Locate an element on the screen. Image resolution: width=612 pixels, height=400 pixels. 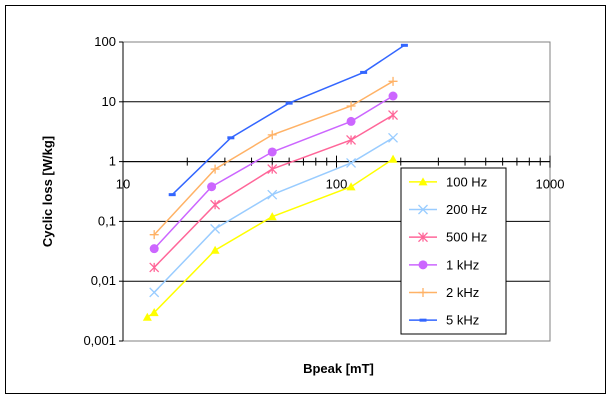
series-line is located at coordinates (288, 120).